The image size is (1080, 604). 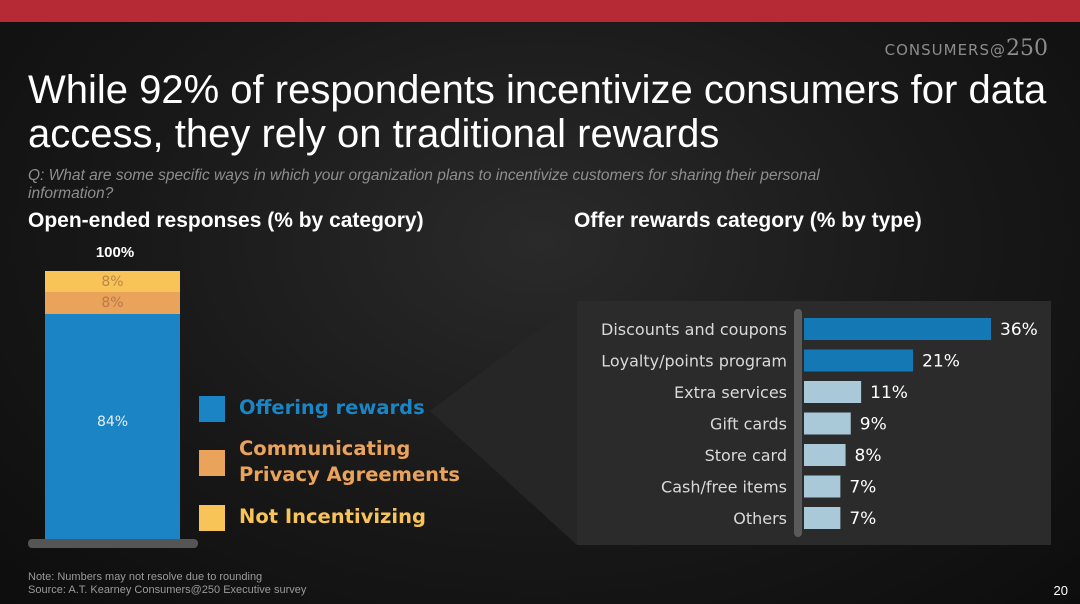 I want to click on legend-label-not-incentivizing: Not Incentivizing, so click(x=332, y=516).